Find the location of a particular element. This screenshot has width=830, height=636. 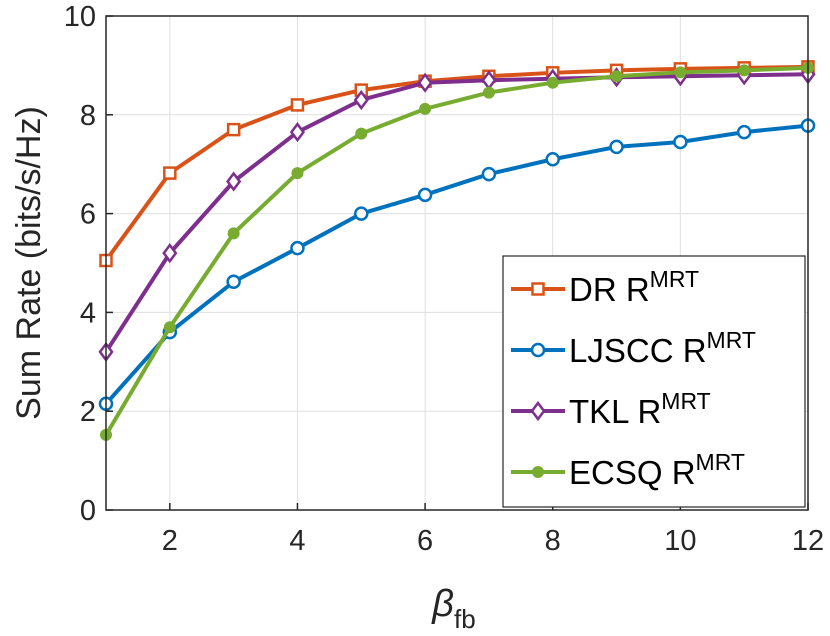

x-tick-label: 8 is located at coordinates (553, 541).